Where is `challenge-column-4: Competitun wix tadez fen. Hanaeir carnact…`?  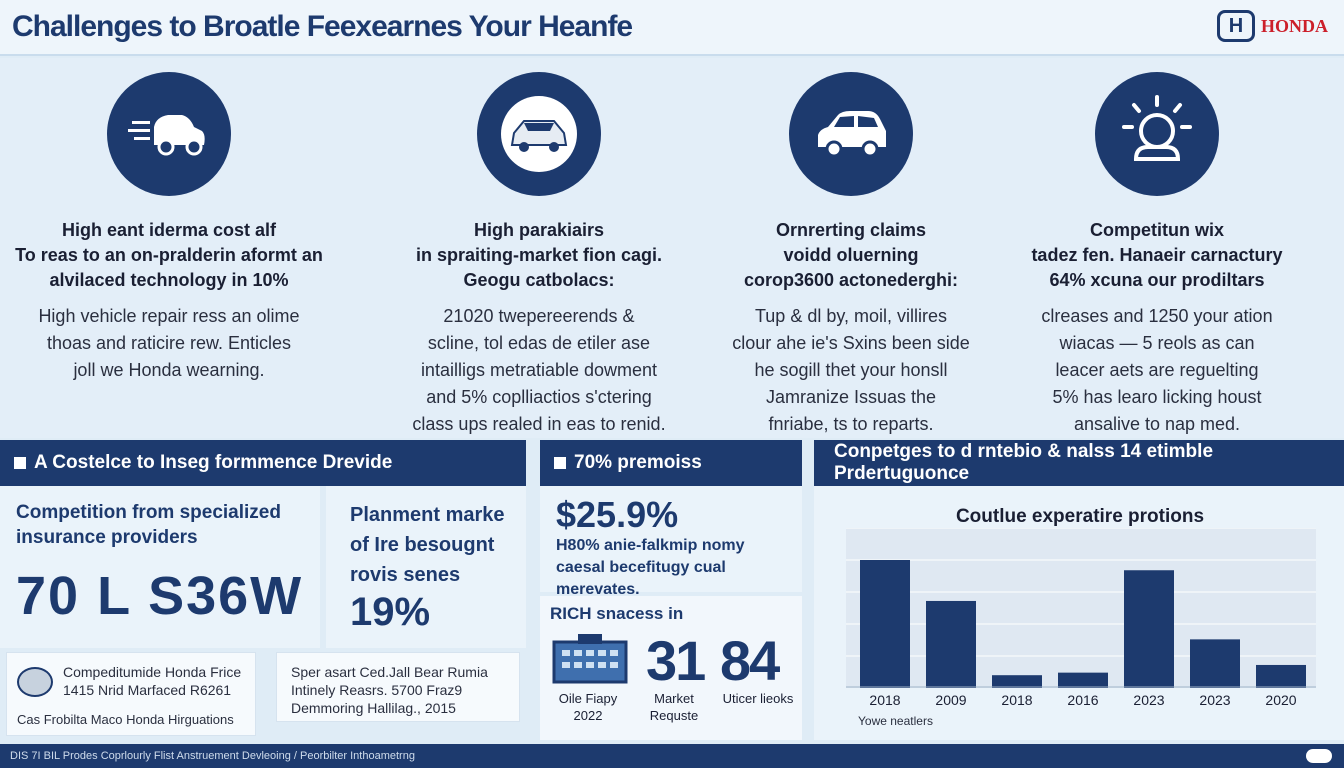 challenge-column-4: Competitun wix tadez fen. Hanaeir carnact… is located at coordinates (1157, 255).